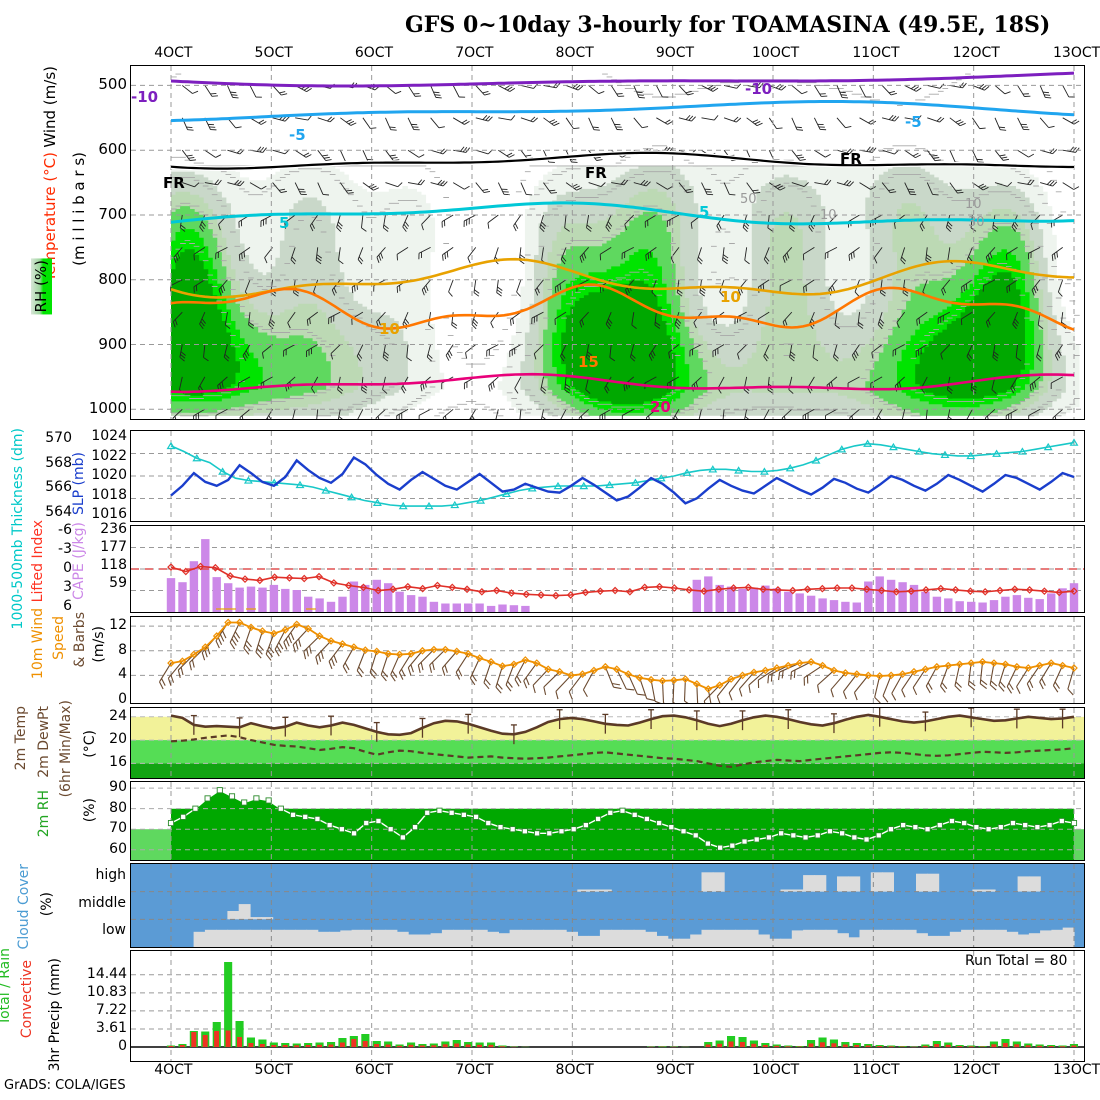 The height and width of the screenshot is (1100, 1100). I want to click on cloud-band-high: high, so click(110, 874).